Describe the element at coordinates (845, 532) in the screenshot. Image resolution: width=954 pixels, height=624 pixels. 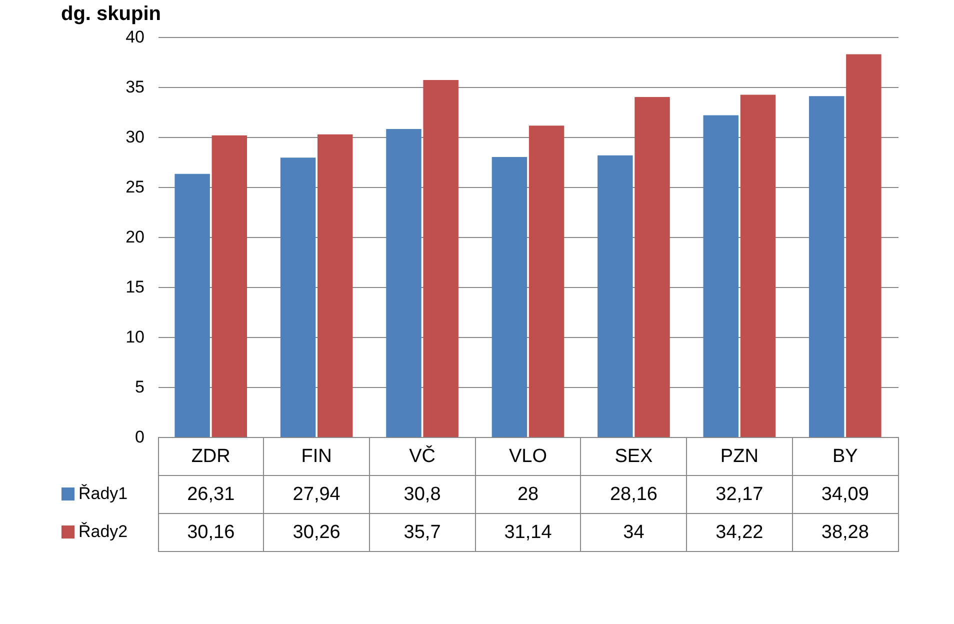
I see `data-label: 38,28` at that location.